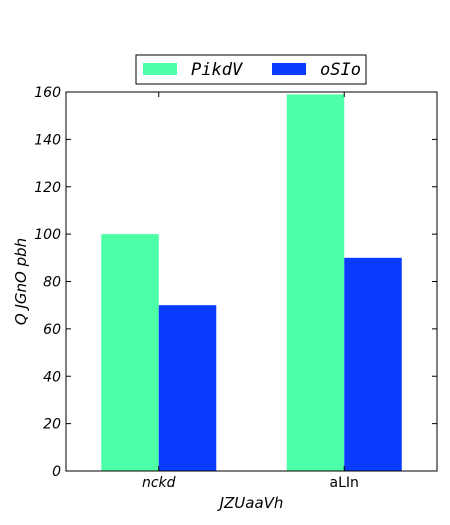  What do you see at coordinates (315, 283) in the screenshot?
I see `bar-PikdV-aLIn` at bounding box center [315, 283].